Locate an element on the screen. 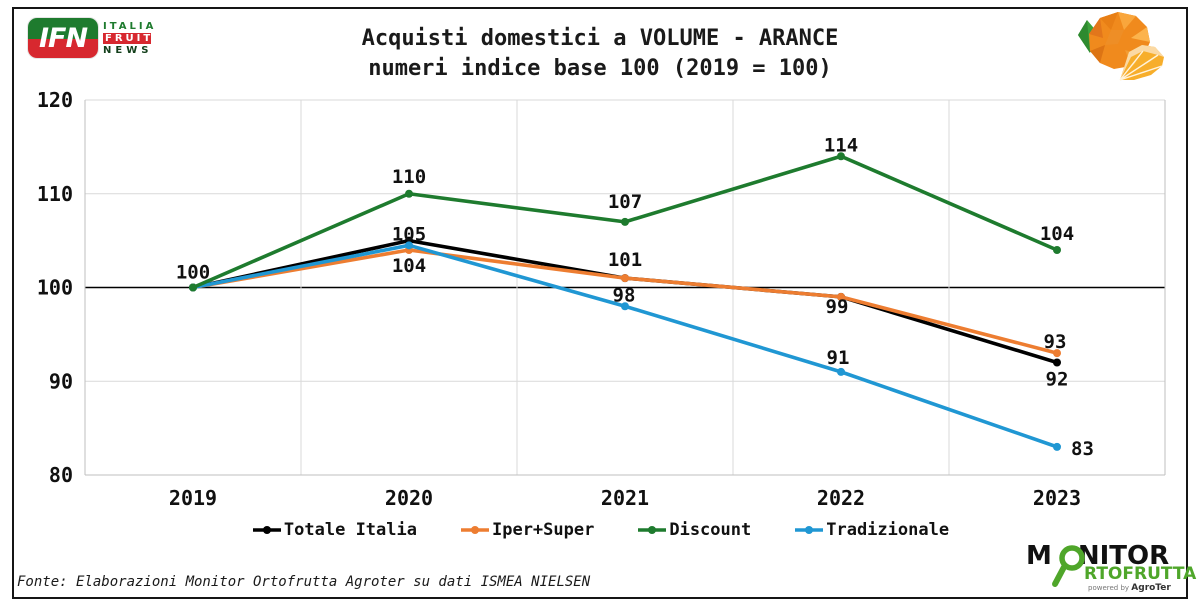 The height and width of the screenshot is (608, 1200). x-tick-label: 2019 is located at coordinates (193, 498).